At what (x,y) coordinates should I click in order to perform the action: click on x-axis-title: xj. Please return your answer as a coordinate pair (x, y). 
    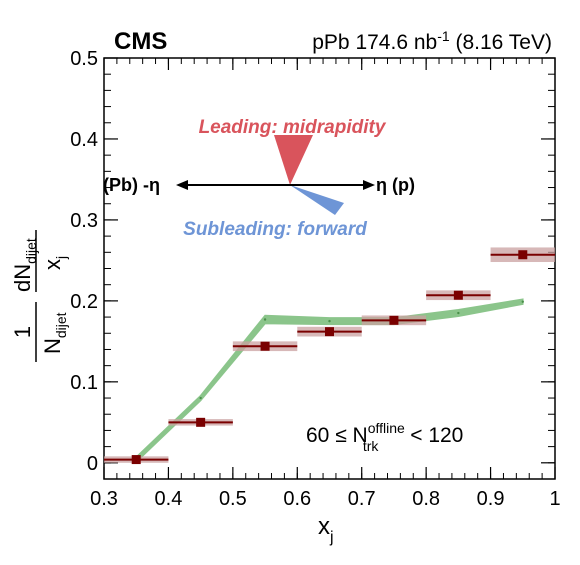
    Looking at the image, I should click on (326, 529).